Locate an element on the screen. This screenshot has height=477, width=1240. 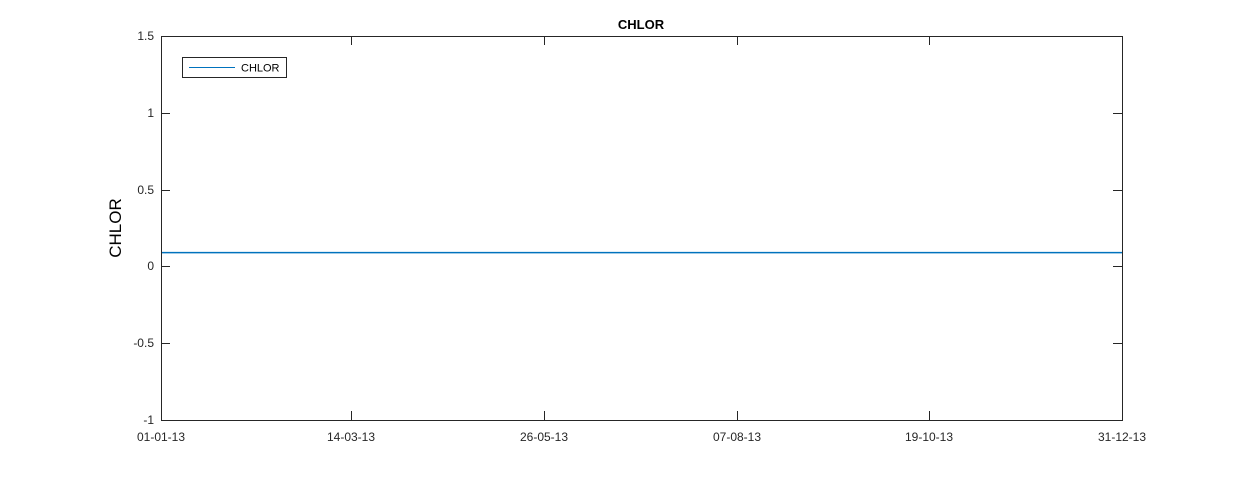
x-tick-label: 19-10-13 is located at coordinates (929, 437).